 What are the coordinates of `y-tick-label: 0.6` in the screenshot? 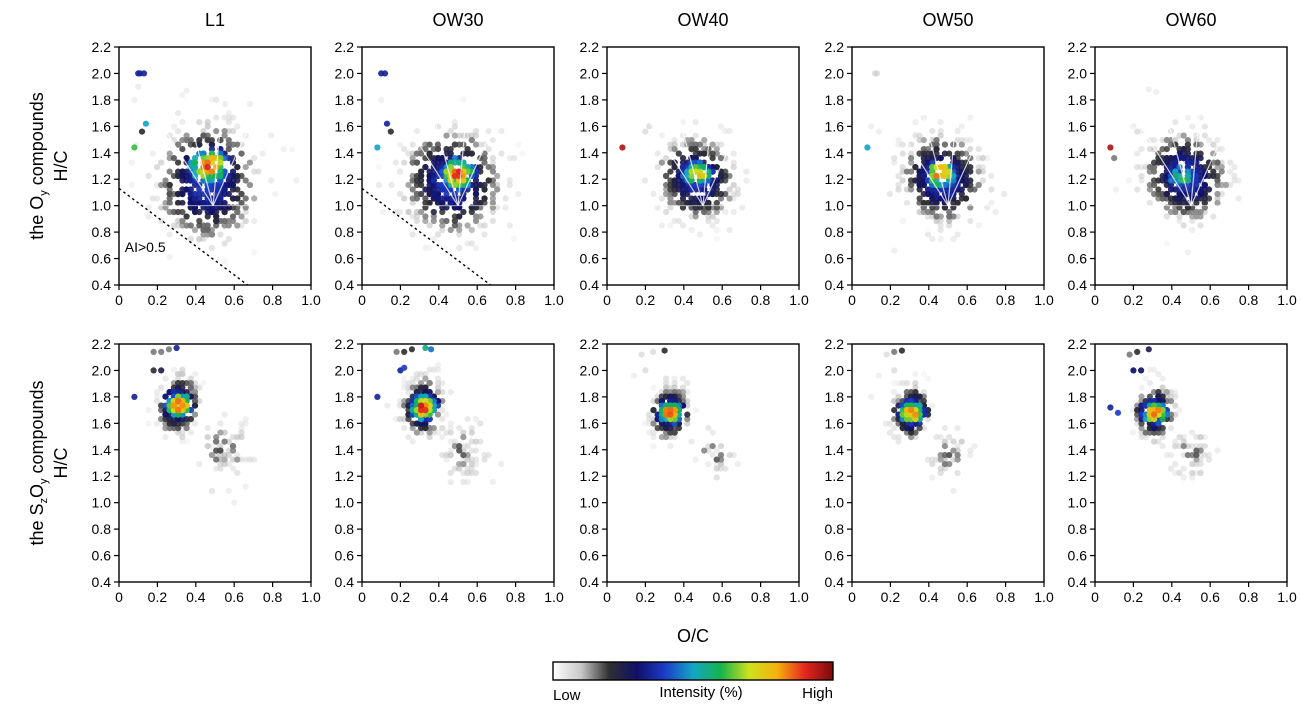 It's located at (835, 259).